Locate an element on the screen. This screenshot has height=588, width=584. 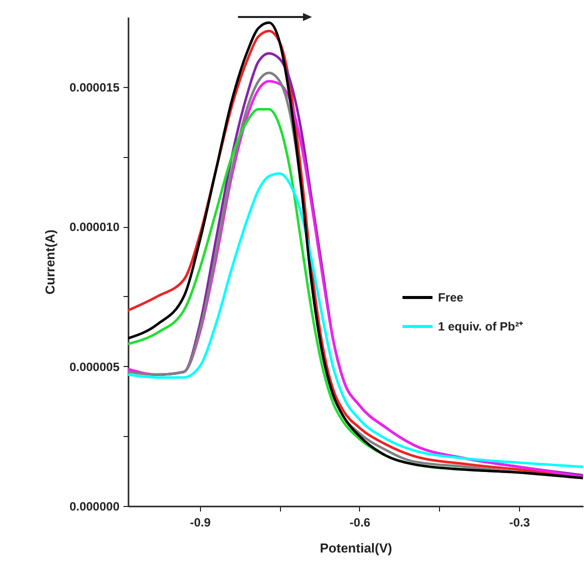
y-tick-label: 0.000010 is located at coordinates (94, 227).